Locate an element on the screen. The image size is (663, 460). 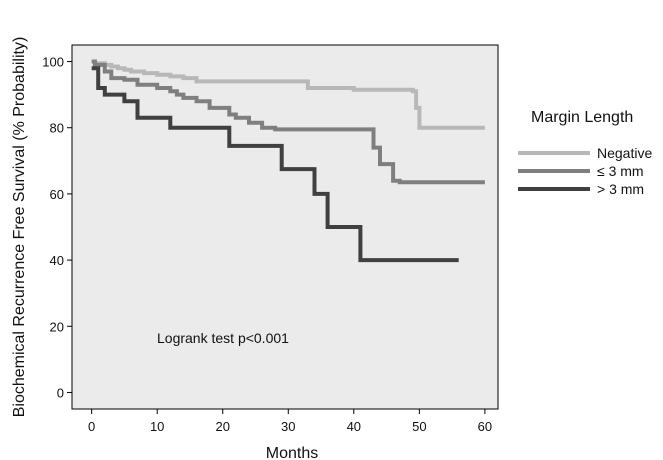
x-axis-title: Months is located at coordinates (292, 452).